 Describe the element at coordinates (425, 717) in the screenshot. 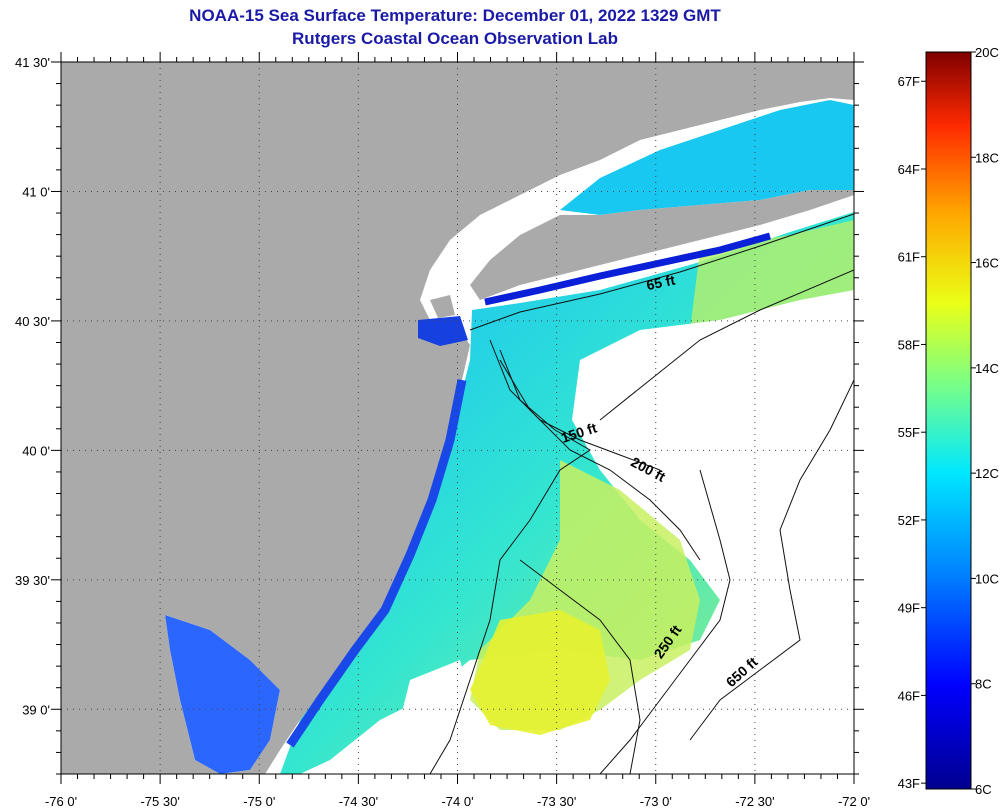

I see `cloud-mask-south` at that location.